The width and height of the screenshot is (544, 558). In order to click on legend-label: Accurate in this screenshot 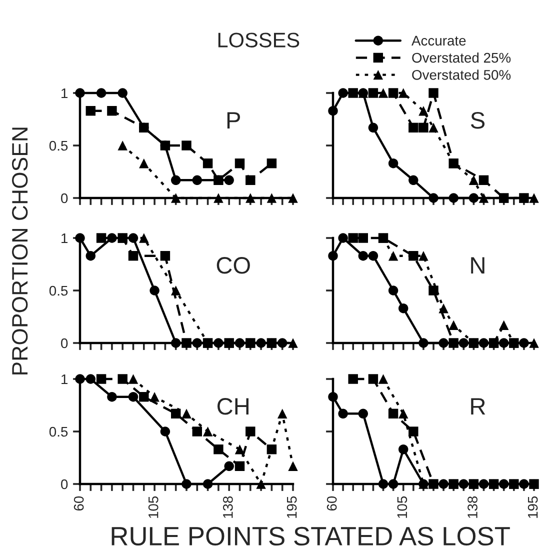, I will do `click(439, 41)`.